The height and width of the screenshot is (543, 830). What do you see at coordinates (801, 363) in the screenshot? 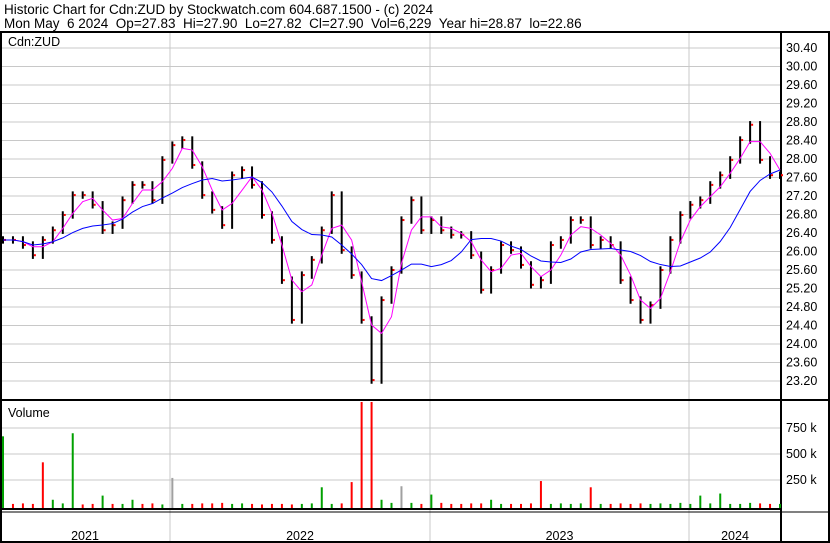
I see `price-tick-label: 23.60` at bounding box center [801, 363].